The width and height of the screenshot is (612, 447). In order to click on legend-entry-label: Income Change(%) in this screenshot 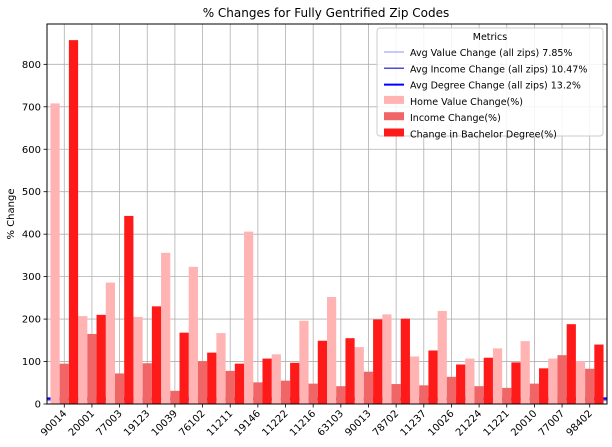, I will do `click(455, 118)`.